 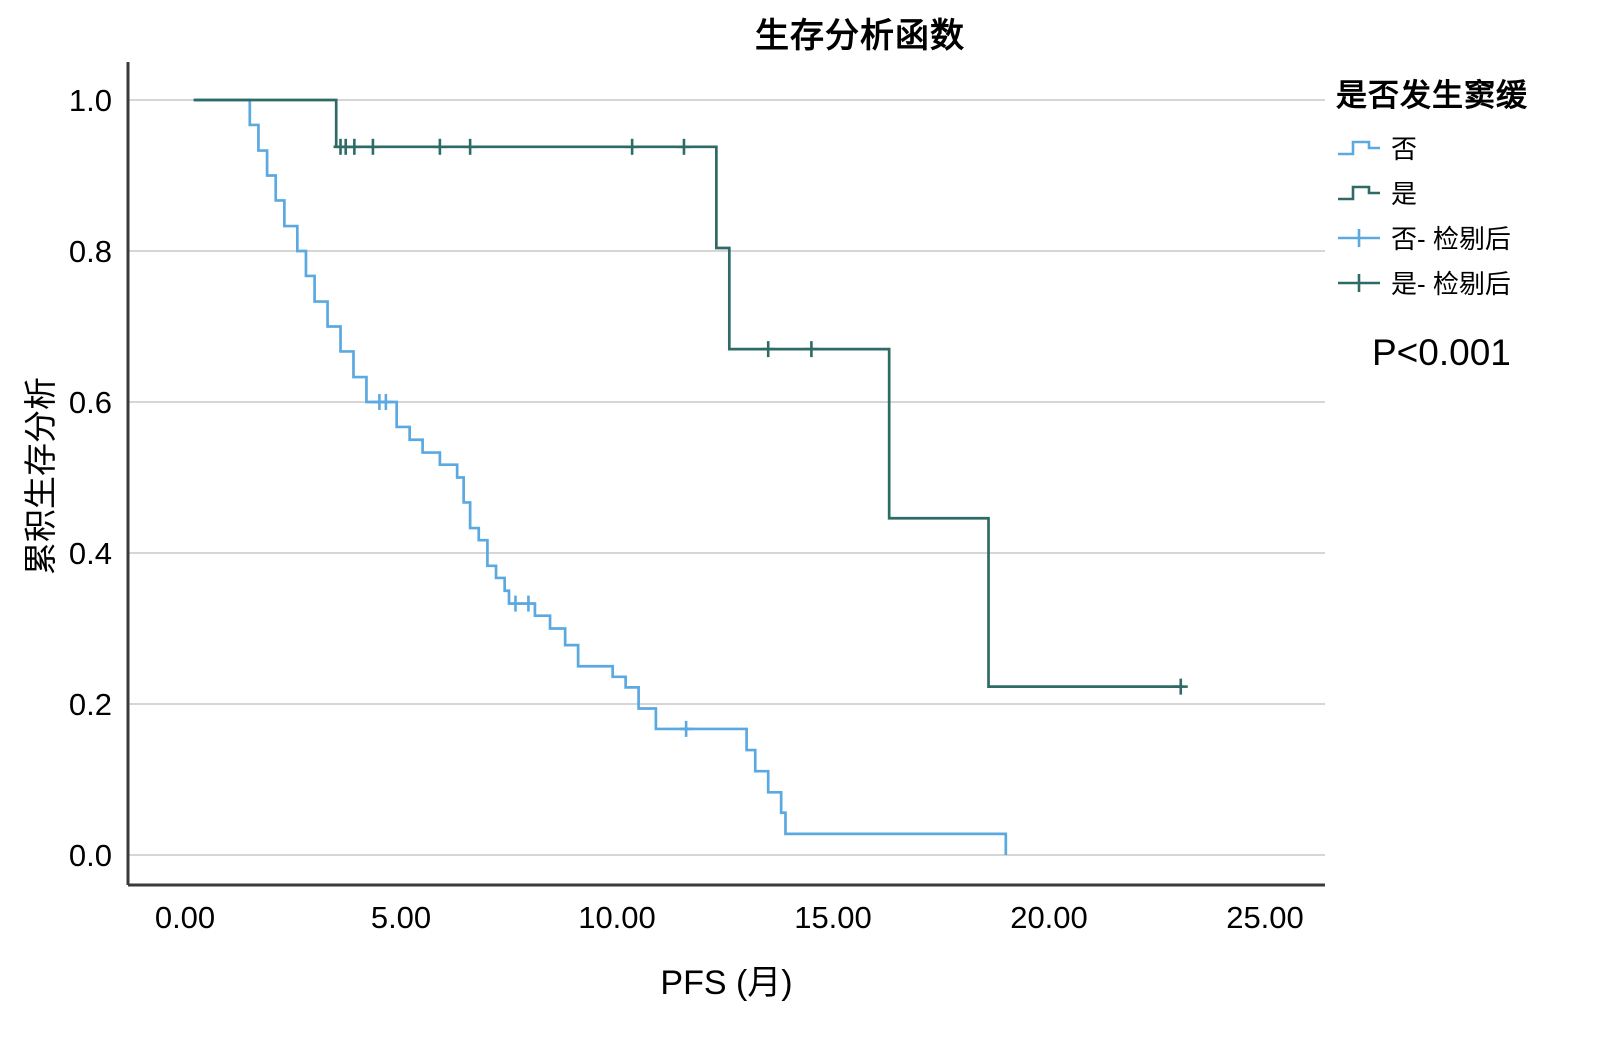 What do you see at coordinates (40, 476) in the screenshot?
I see `y-axis-title: 累积生存分析` at bounding box center [40, 476].